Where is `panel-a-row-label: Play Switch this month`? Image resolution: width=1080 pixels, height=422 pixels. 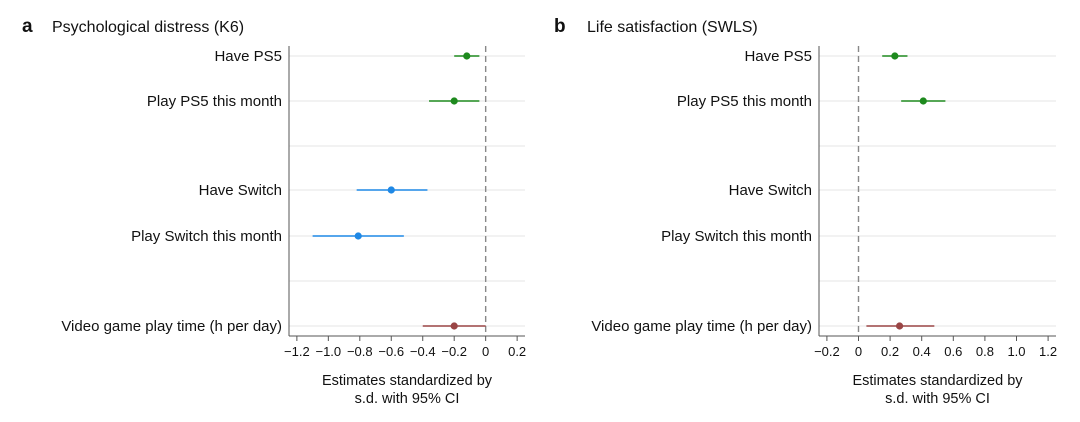
panel-a-row-label: Play Switch this month is located at coordinates (206, 236).